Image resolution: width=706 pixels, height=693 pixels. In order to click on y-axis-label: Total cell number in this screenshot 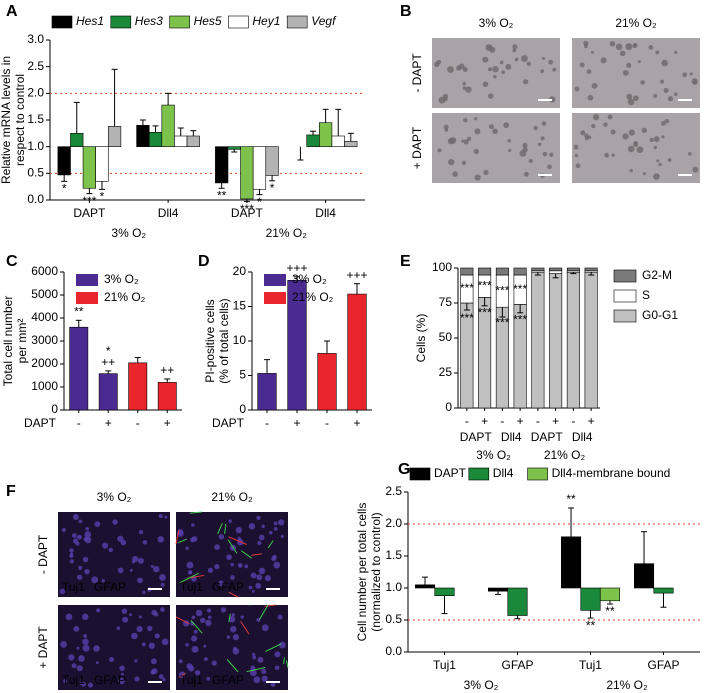, I will do `click(8, 341)`.